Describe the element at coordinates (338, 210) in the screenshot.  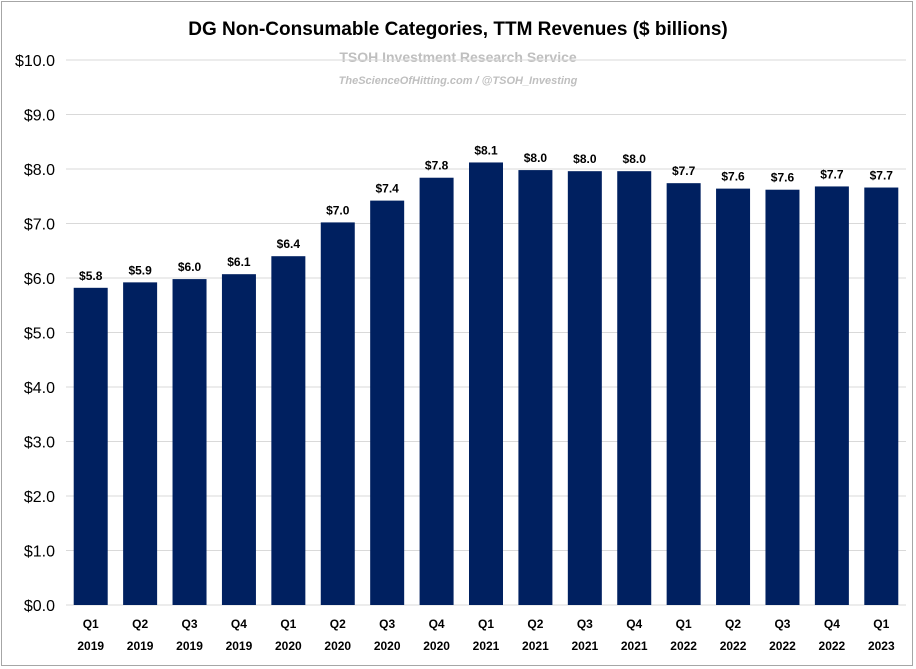
I see `data-label: $7.0` at that location.